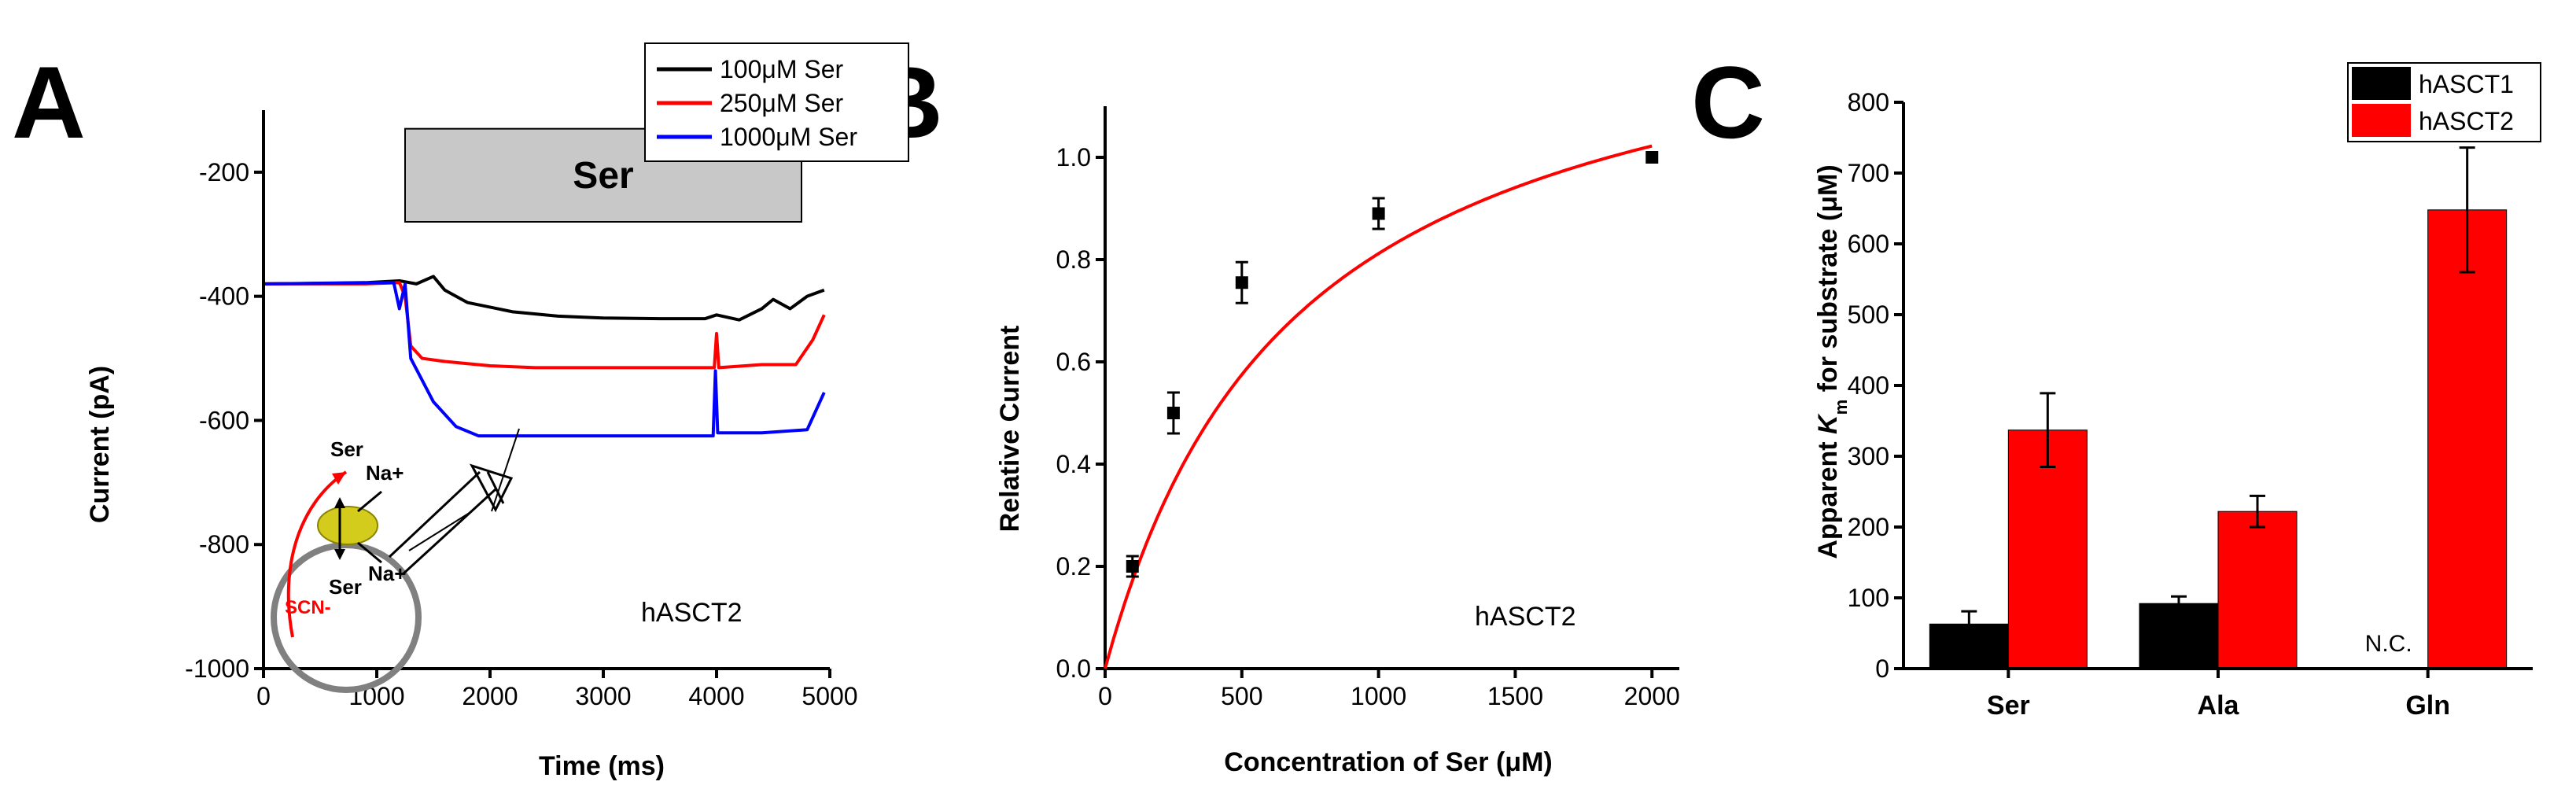  I want to click on y-axis-label-c: Apparent Km for substrate (μM), so click(1832, 361).